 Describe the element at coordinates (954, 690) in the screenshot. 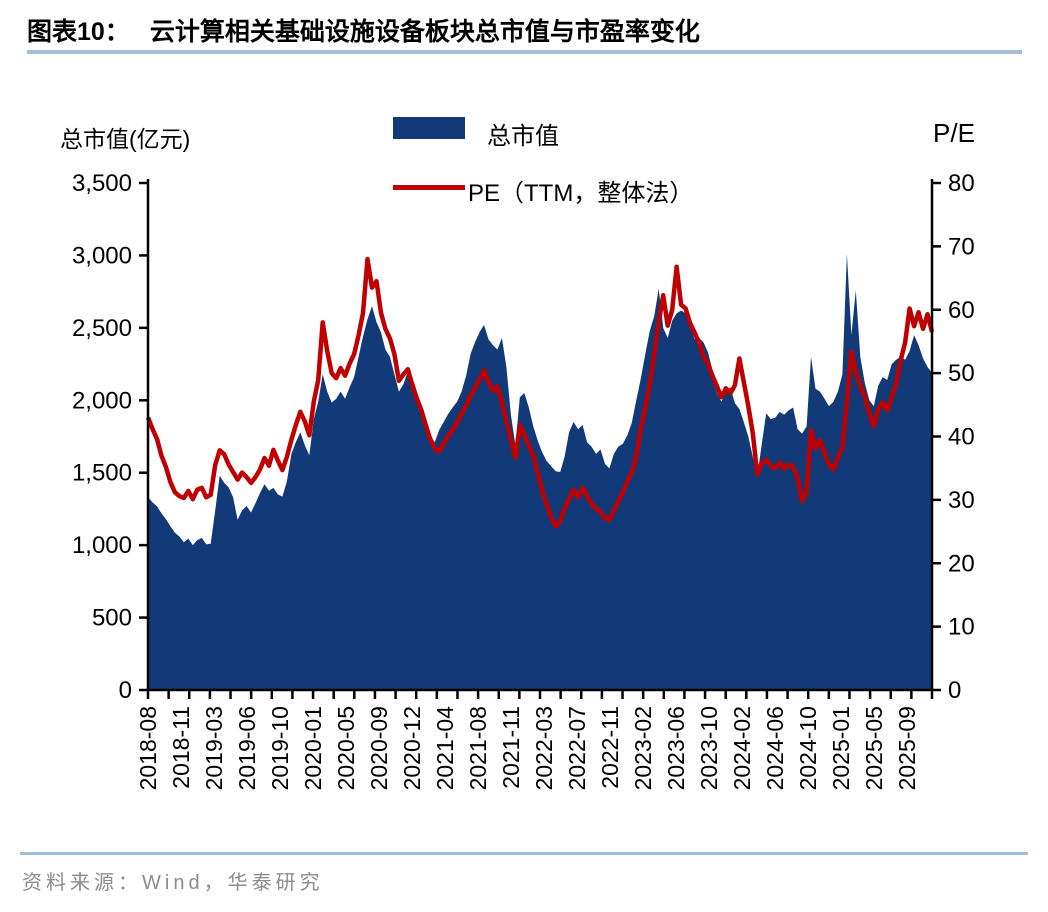

I see `right-axis-tick-label: 0` at that location.